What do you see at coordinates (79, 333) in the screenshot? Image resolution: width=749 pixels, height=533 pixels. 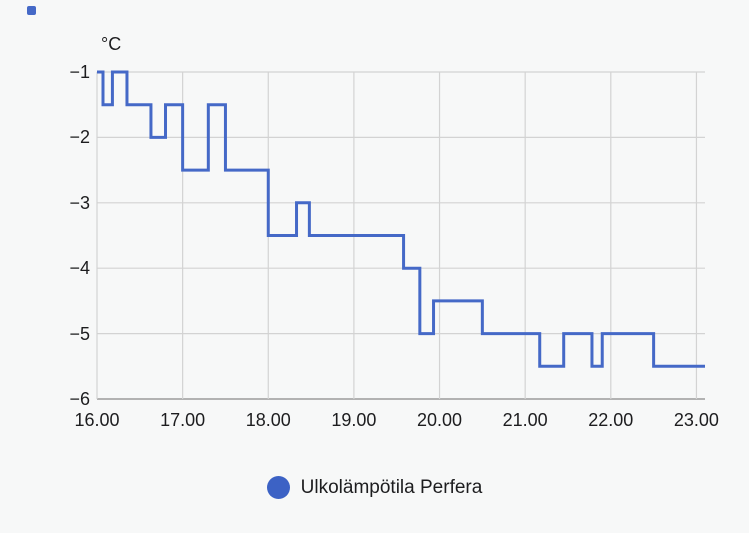 I see `y-tick-label: −5` at bounding box center [79, 333].